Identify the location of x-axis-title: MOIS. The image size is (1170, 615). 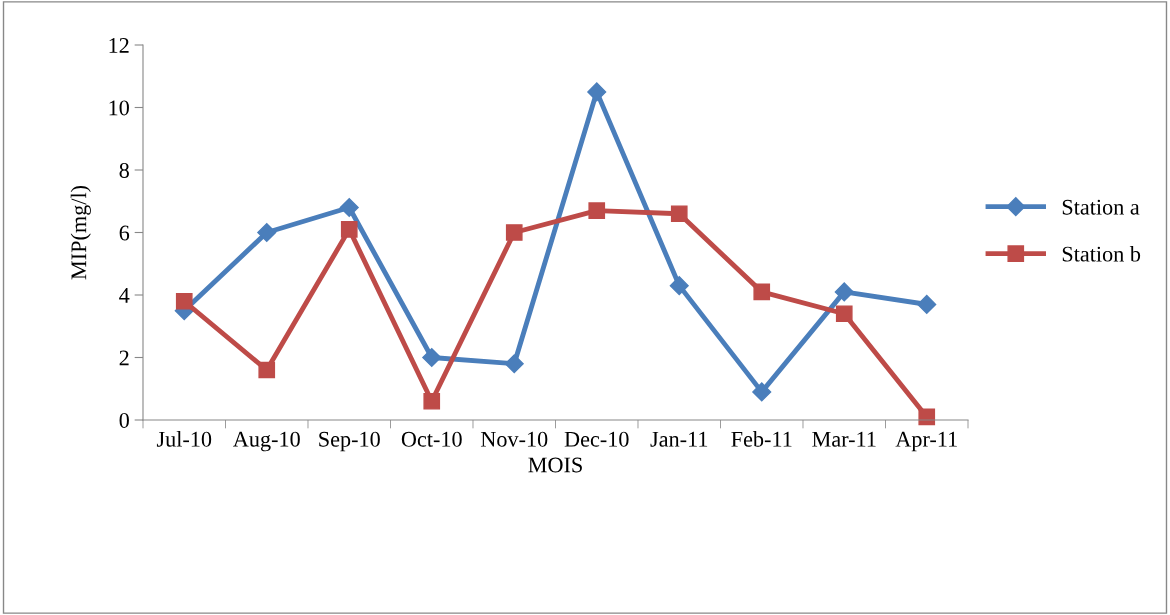
(555, 465).